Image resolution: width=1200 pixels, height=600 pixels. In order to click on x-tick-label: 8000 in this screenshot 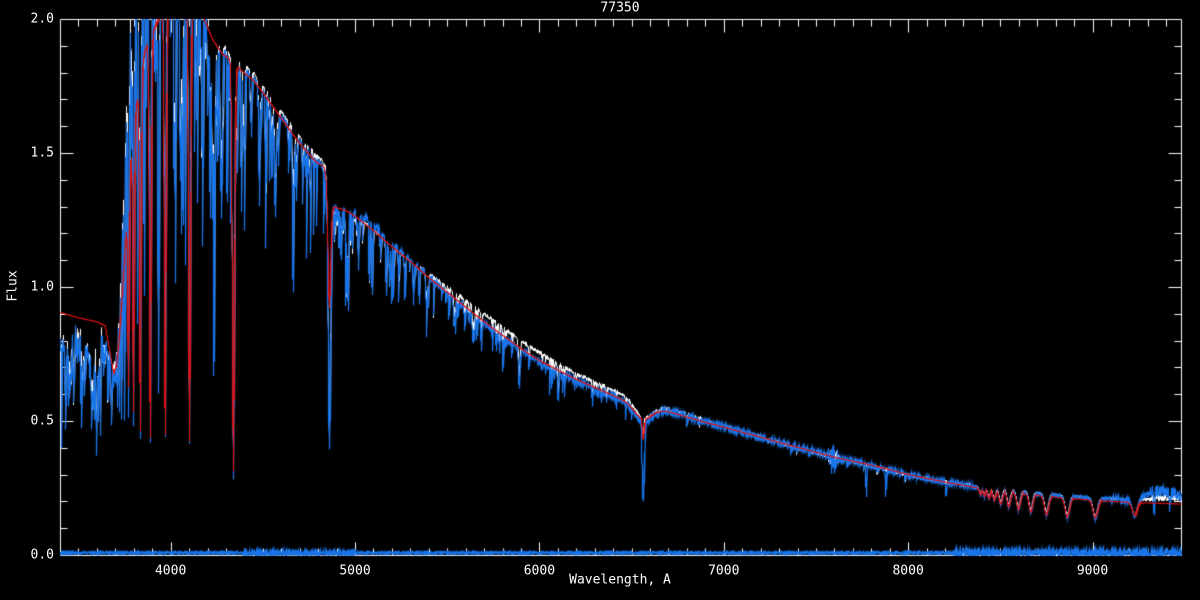, I will do `click(908, 571)`.